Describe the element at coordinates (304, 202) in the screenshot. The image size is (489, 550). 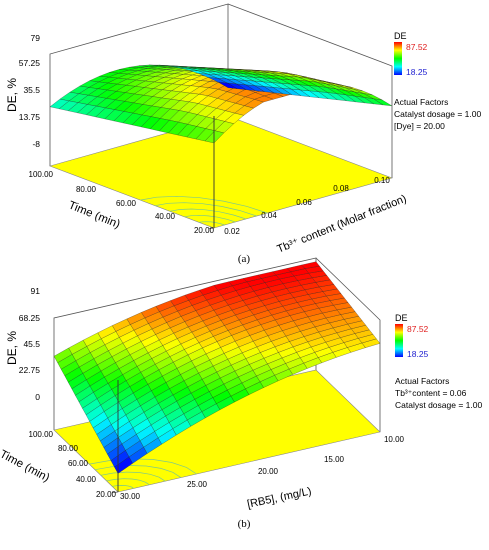
I see `x-tick-label: 0.06` at that location.